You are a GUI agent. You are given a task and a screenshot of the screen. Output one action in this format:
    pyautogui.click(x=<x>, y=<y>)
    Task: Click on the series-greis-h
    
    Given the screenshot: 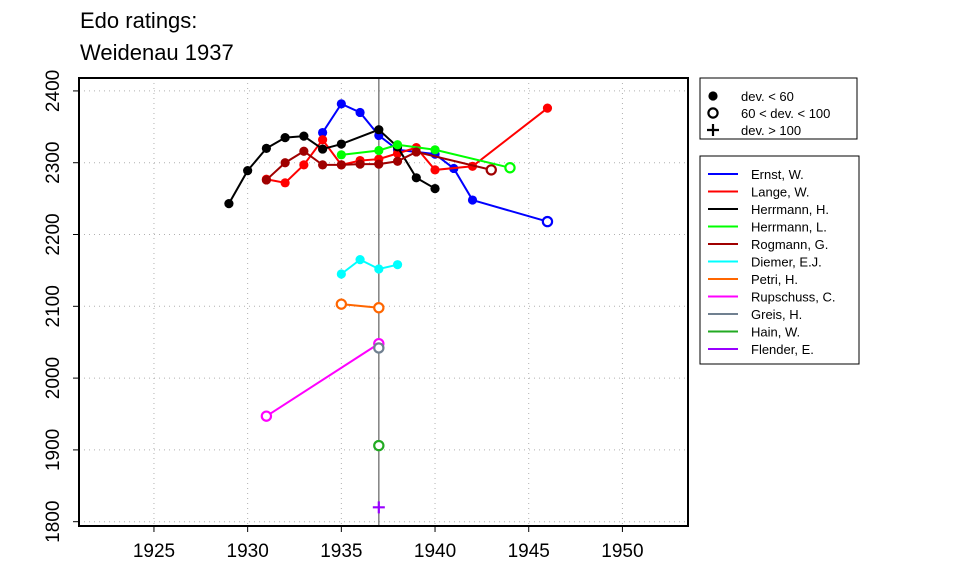 What is the action you would take?
    pyautogui.click(x=379, y=348)
    